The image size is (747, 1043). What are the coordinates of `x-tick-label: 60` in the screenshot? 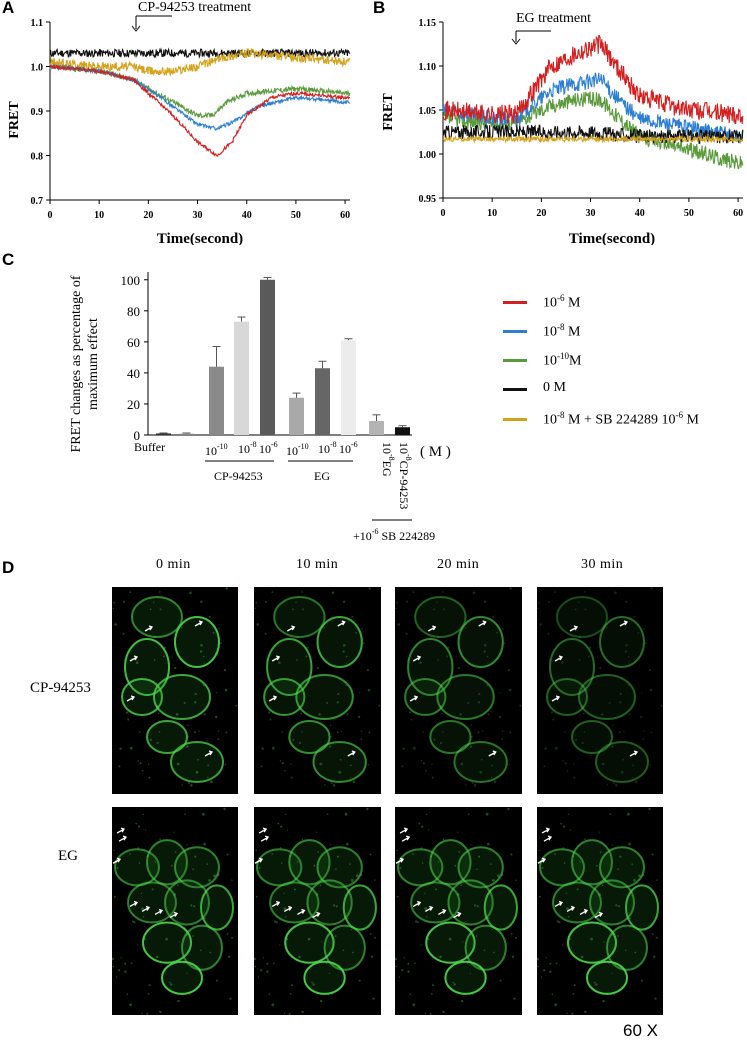 It's located at (345, 215).